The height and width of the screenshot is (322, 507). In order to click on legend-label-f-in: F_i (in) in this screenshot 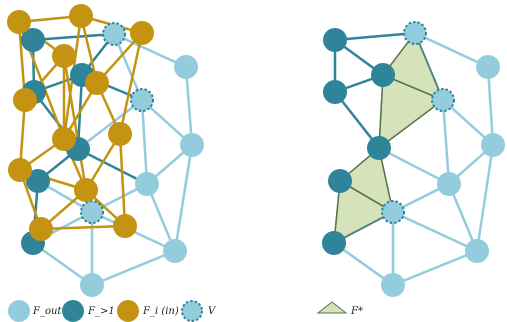, I will do `click(160, 311)`.